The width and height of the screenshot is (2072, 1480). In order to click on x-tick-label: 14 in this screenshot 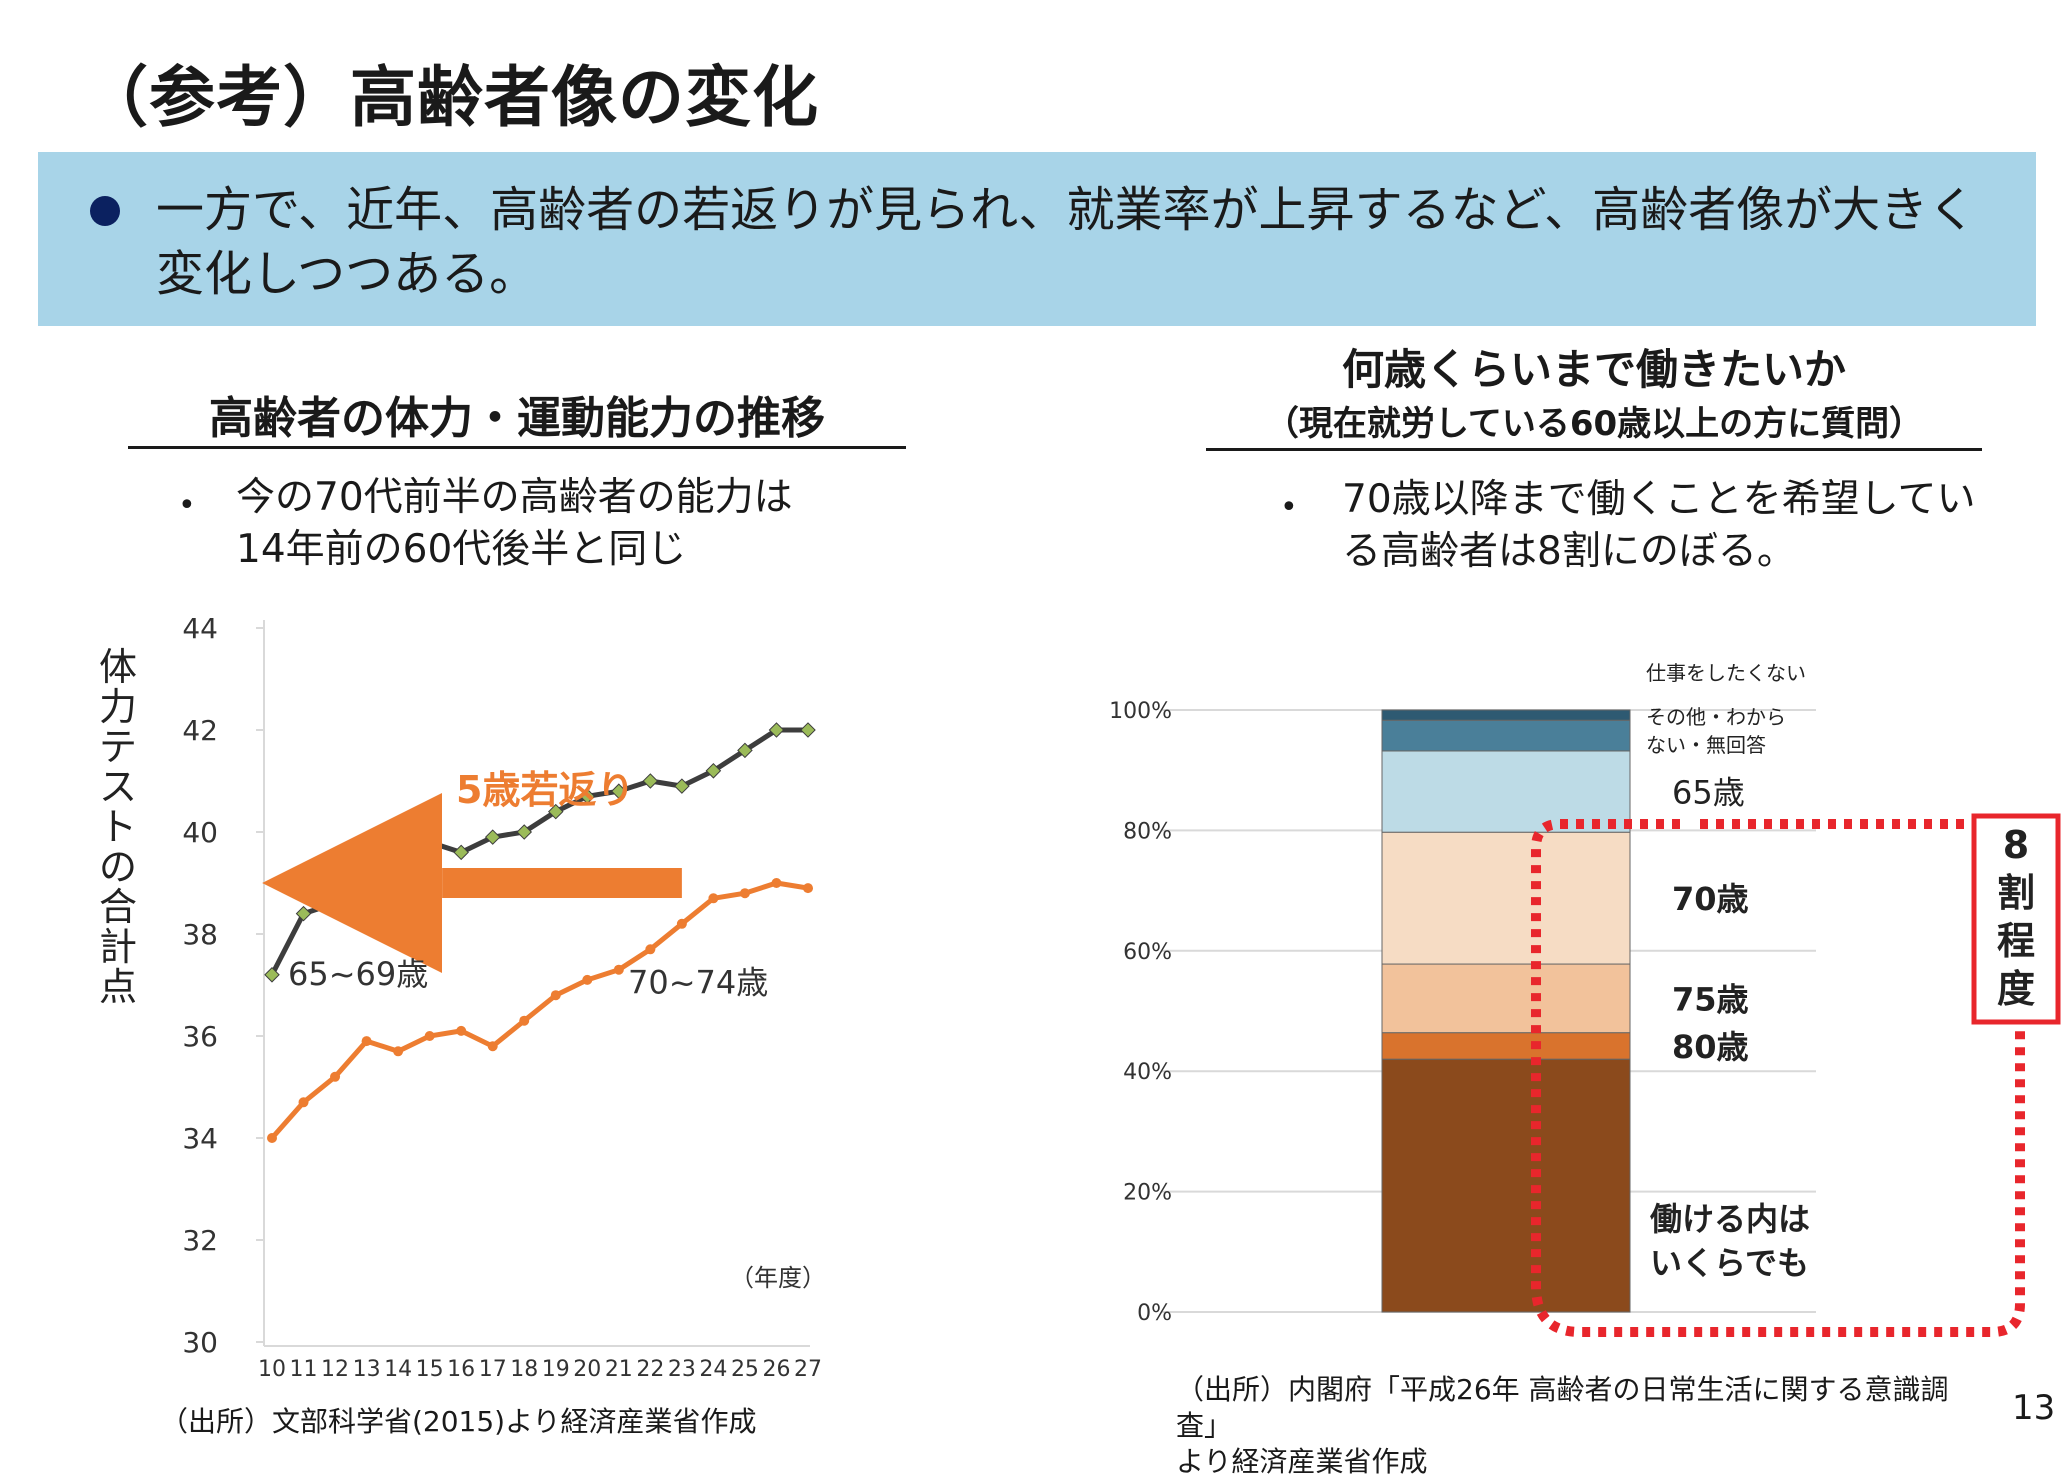, I will do `click(398, 1369)`.